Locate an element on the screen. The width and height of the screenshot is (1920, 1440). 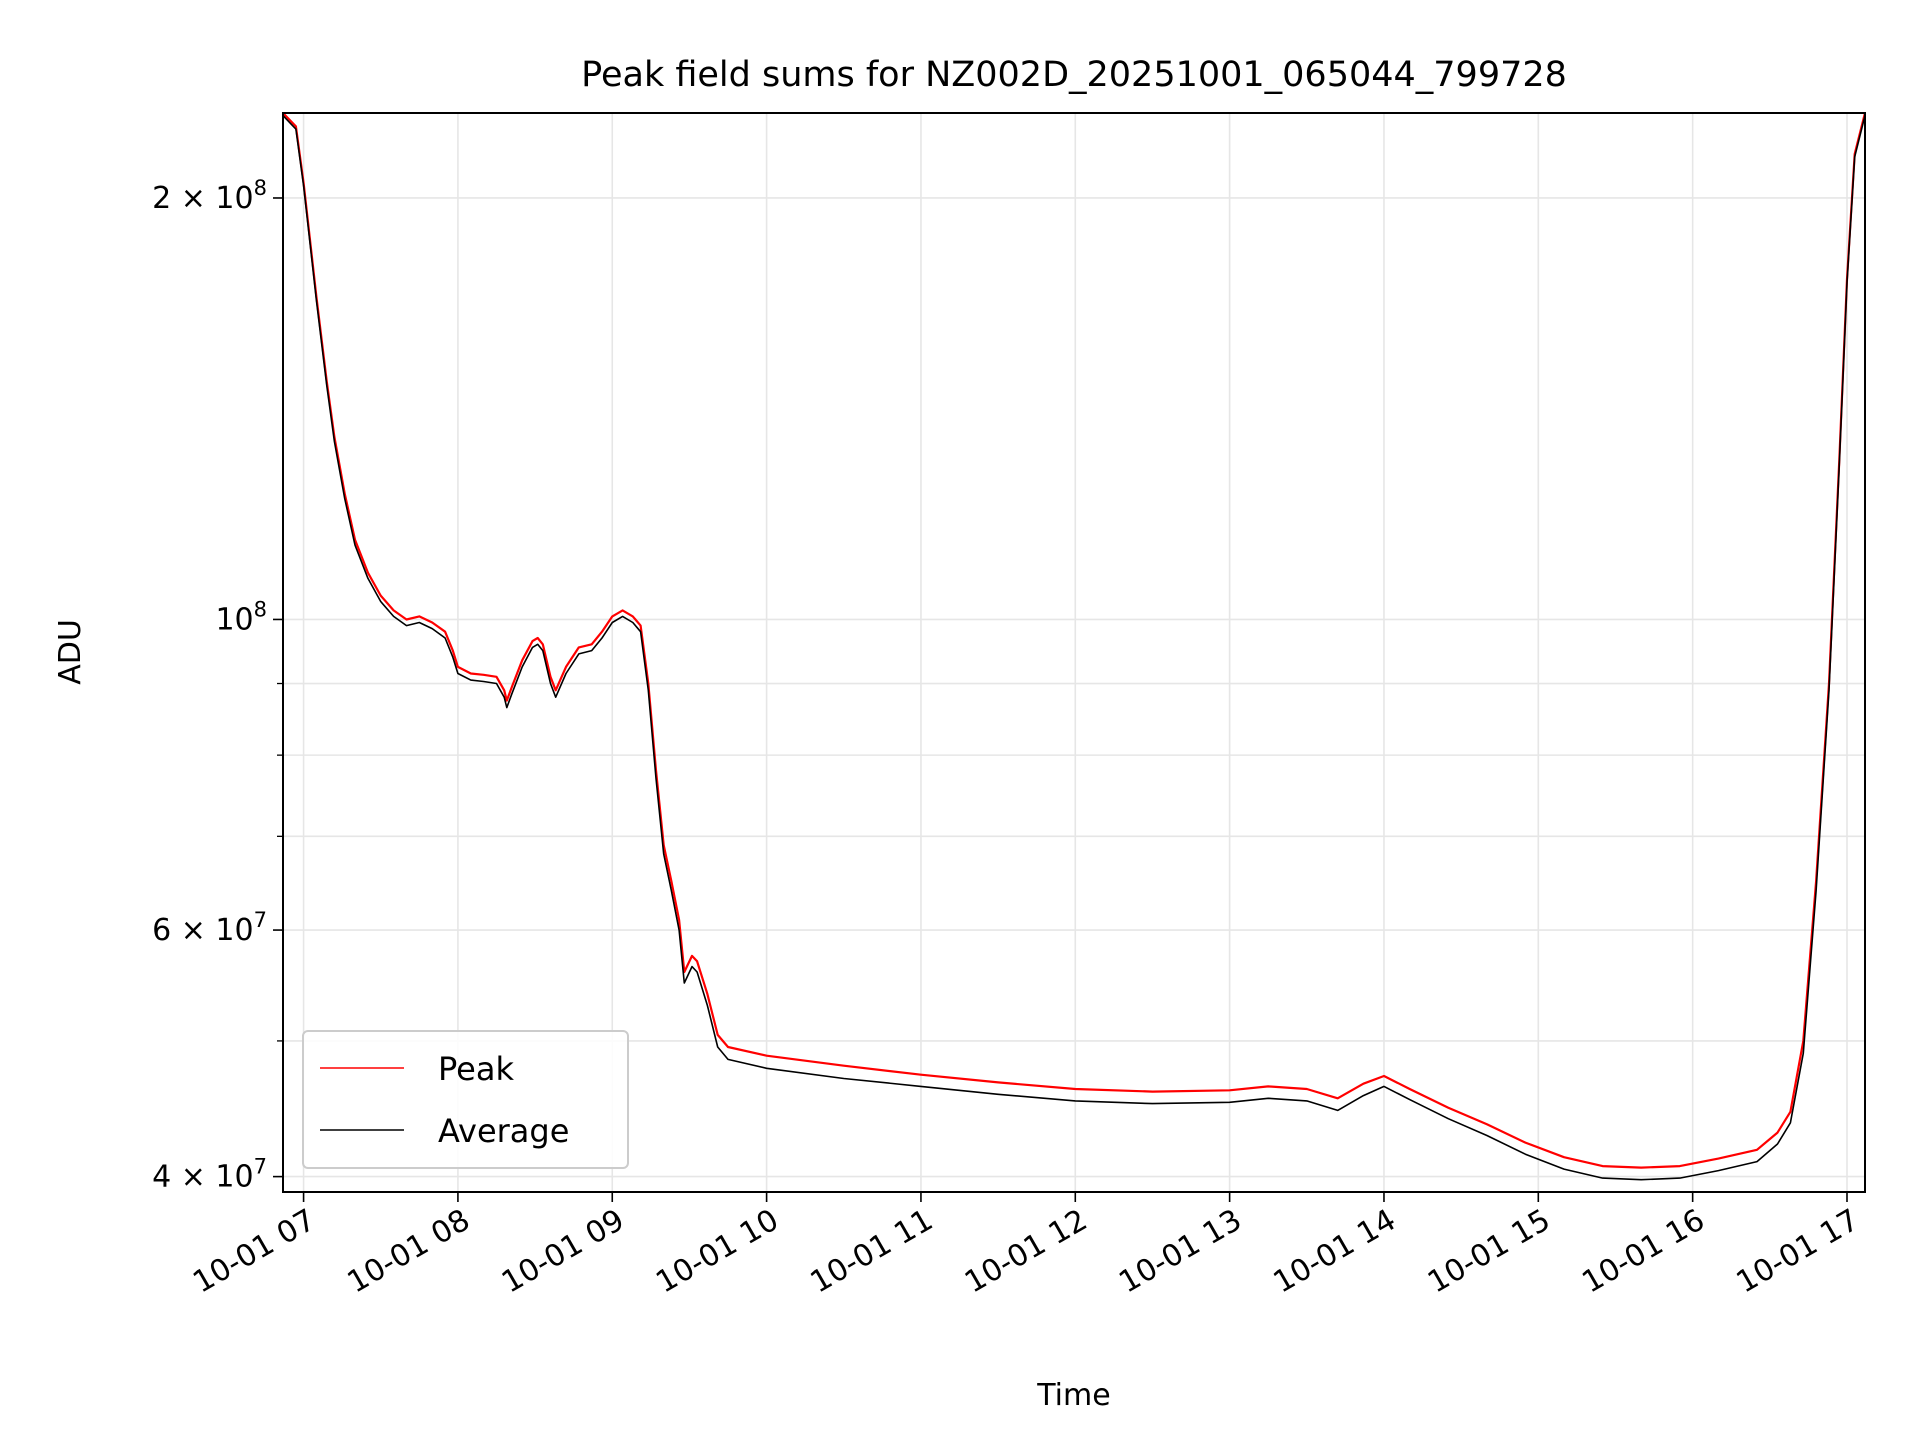
legend-average-label: Average is located at coordinates (503, 1131).